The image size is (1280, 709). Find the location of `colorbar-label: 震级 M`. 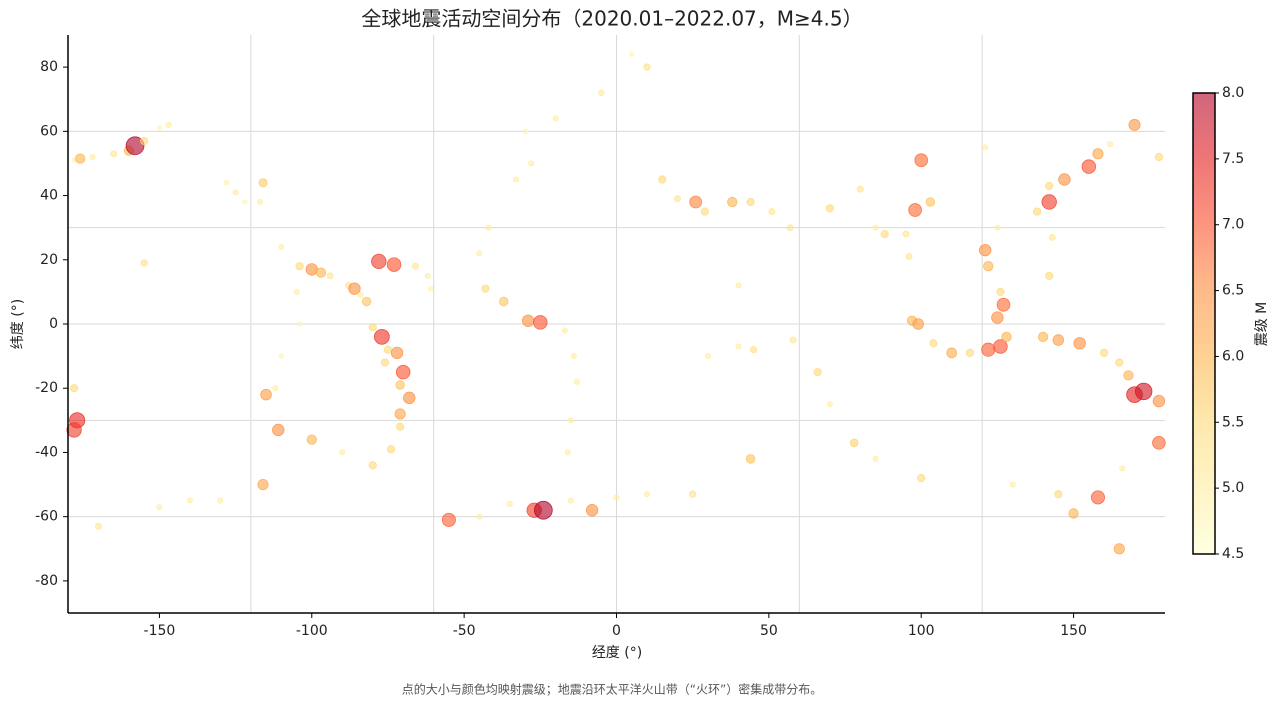

colorbar-label: 震级 M is located at coordinates (1262, 324).